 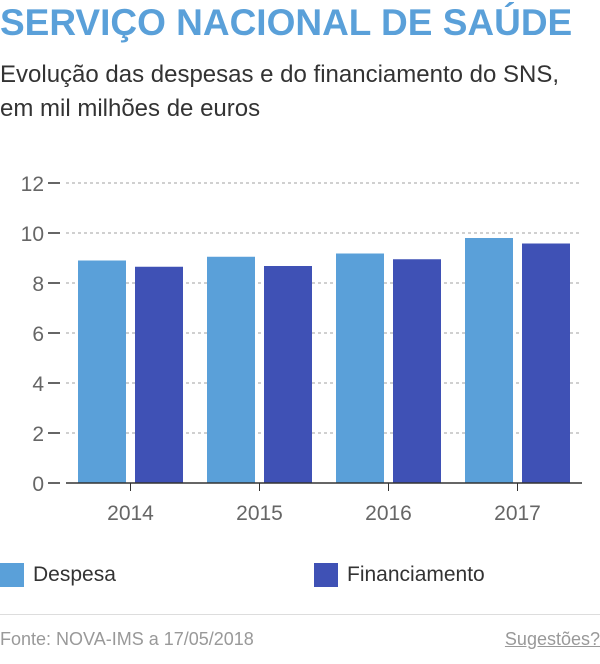 What do you see at coordinates (259, 513) in the screenshot?
I see `x-tick-label: 2015` at bounding box center [259, 513].